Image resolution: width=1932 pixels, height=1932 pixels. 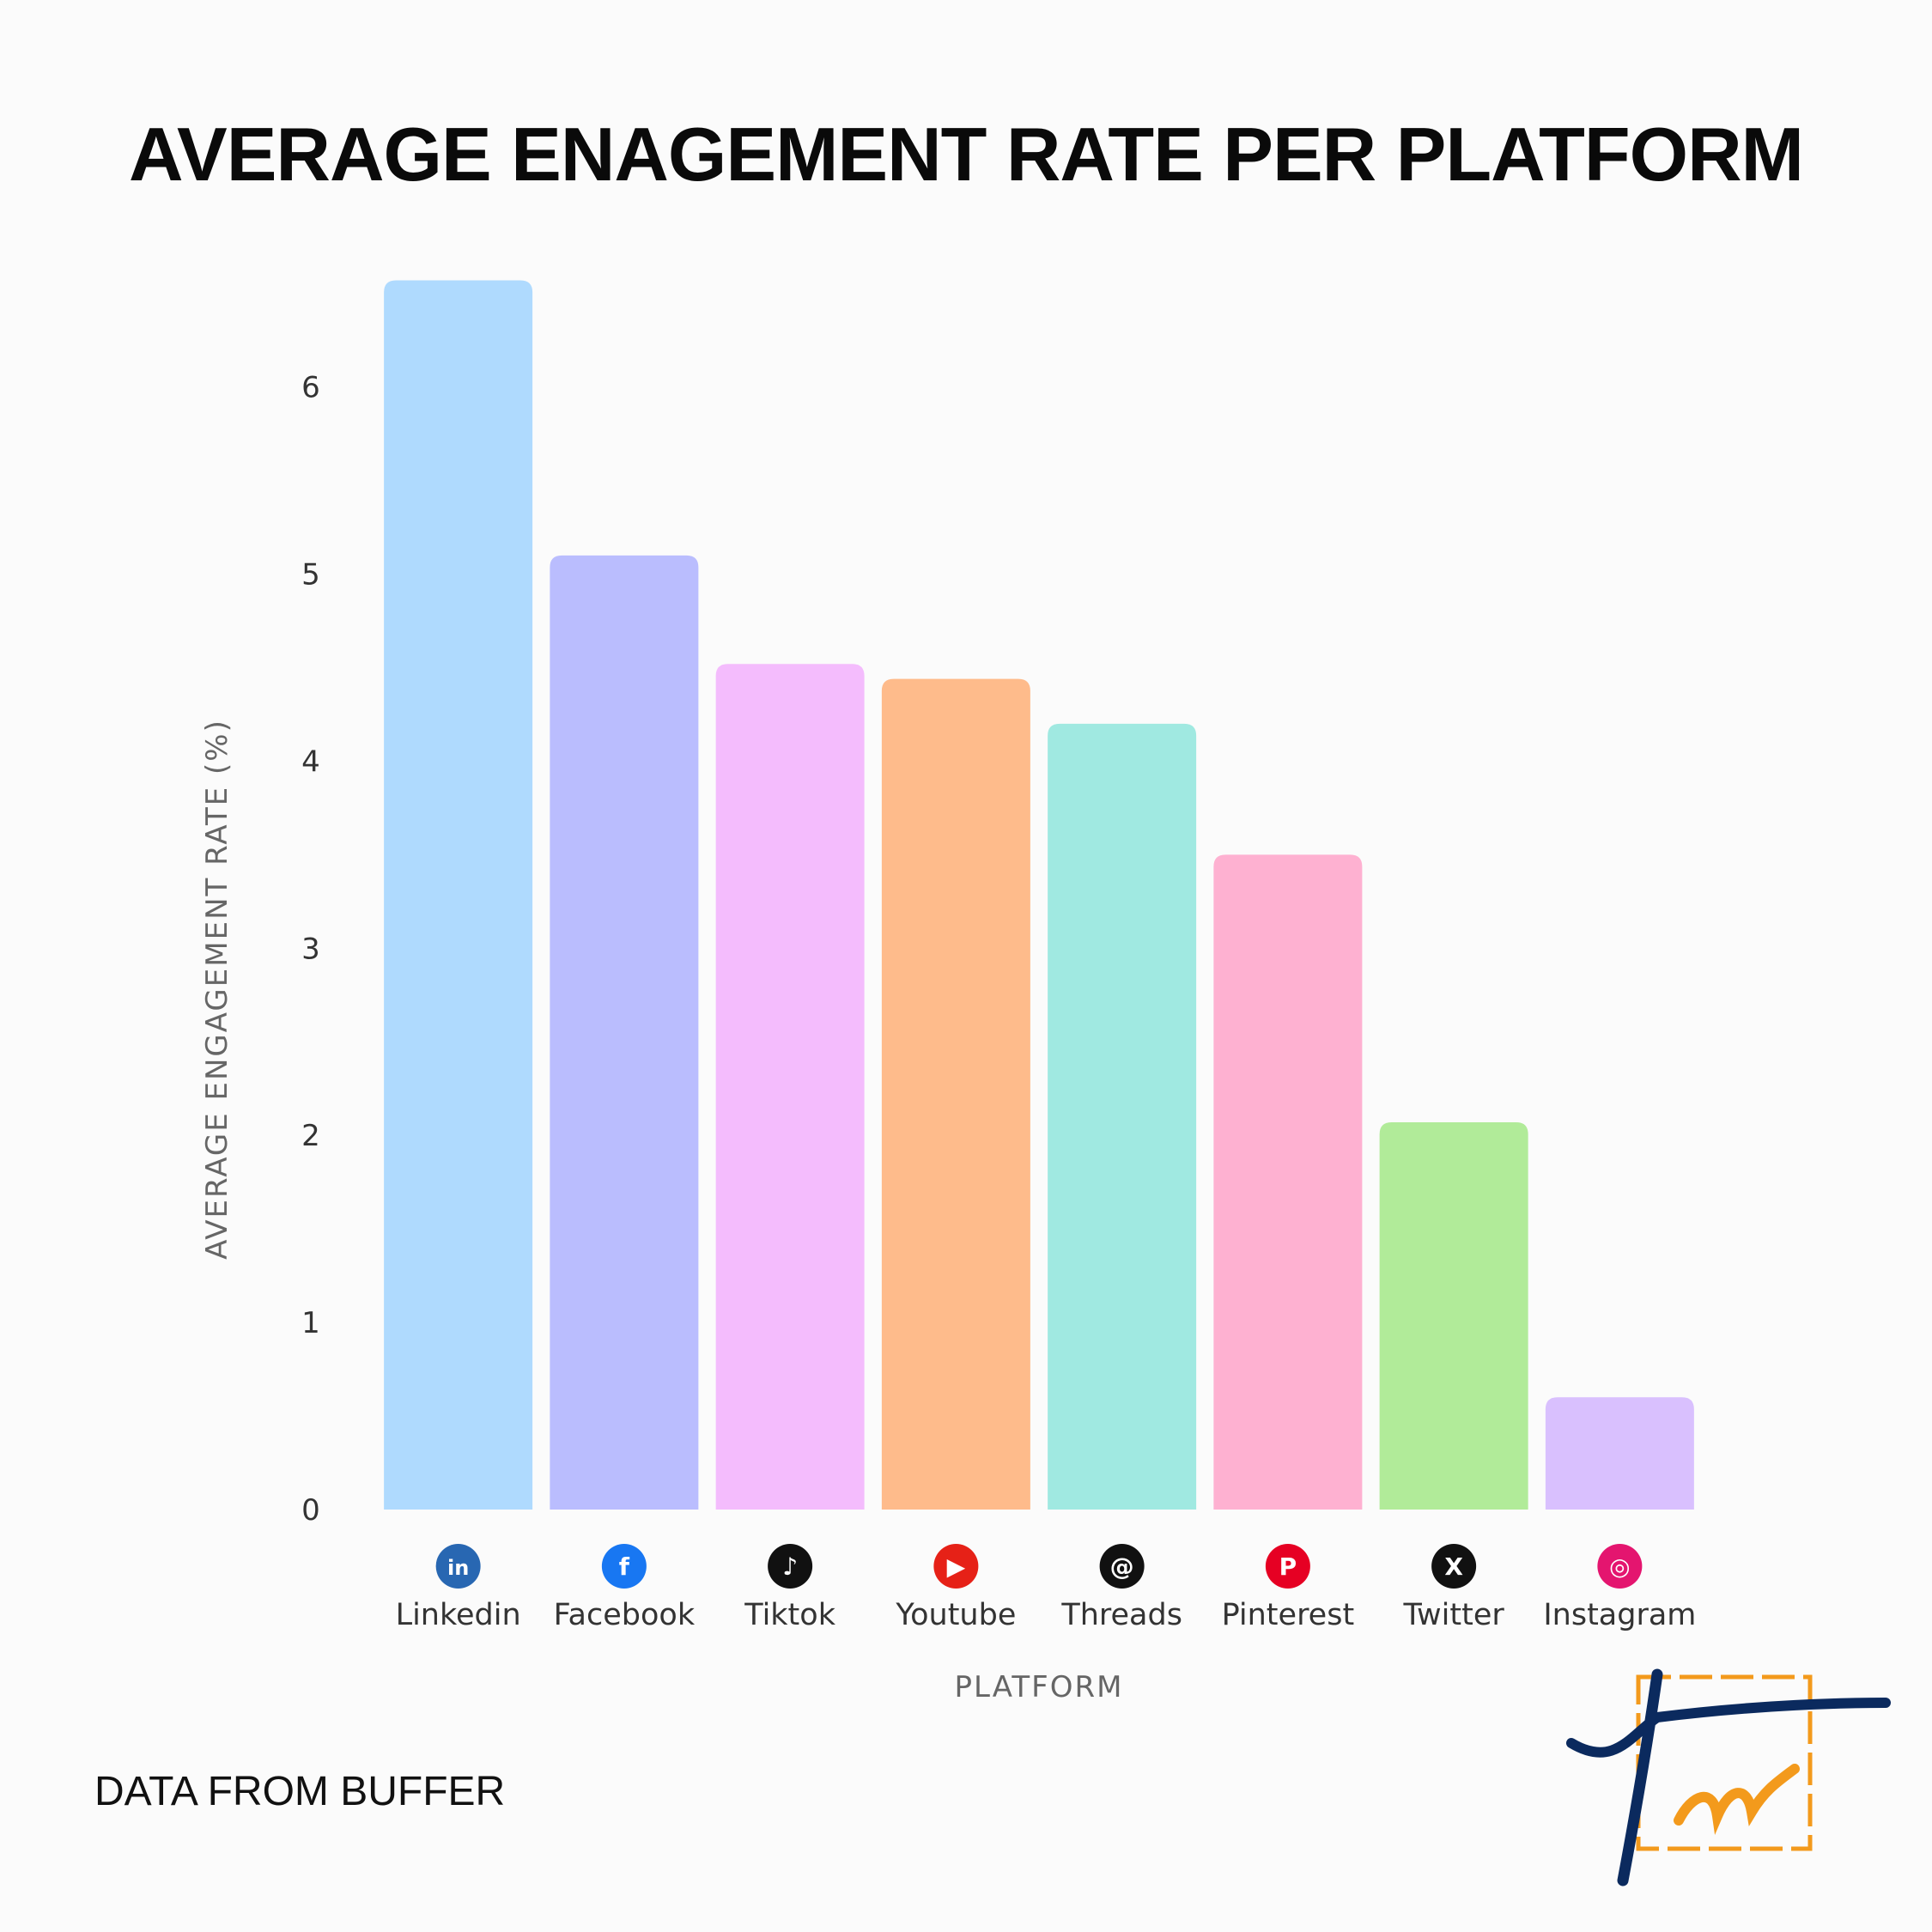 What do you see at coordinates (1121, 1615) in the screenshot?
I see `x-tick-label: Threads` at bounding box center [1121, 1615].